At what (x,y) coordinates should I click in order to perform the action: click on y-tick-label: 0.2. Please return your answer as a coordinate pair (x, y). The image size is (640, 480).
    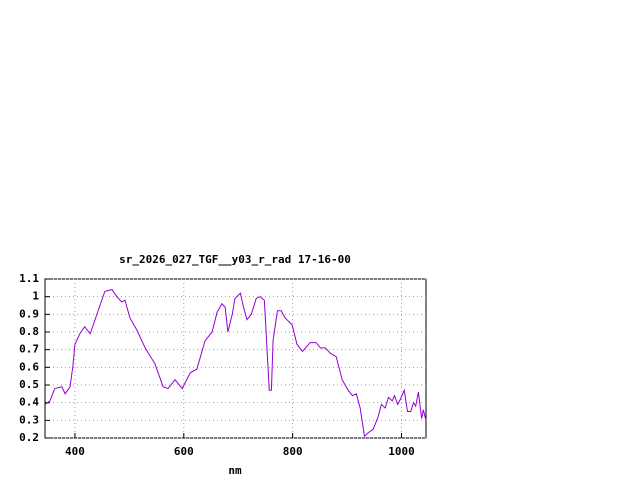
    Looking at the image, I should click on (29, 437).